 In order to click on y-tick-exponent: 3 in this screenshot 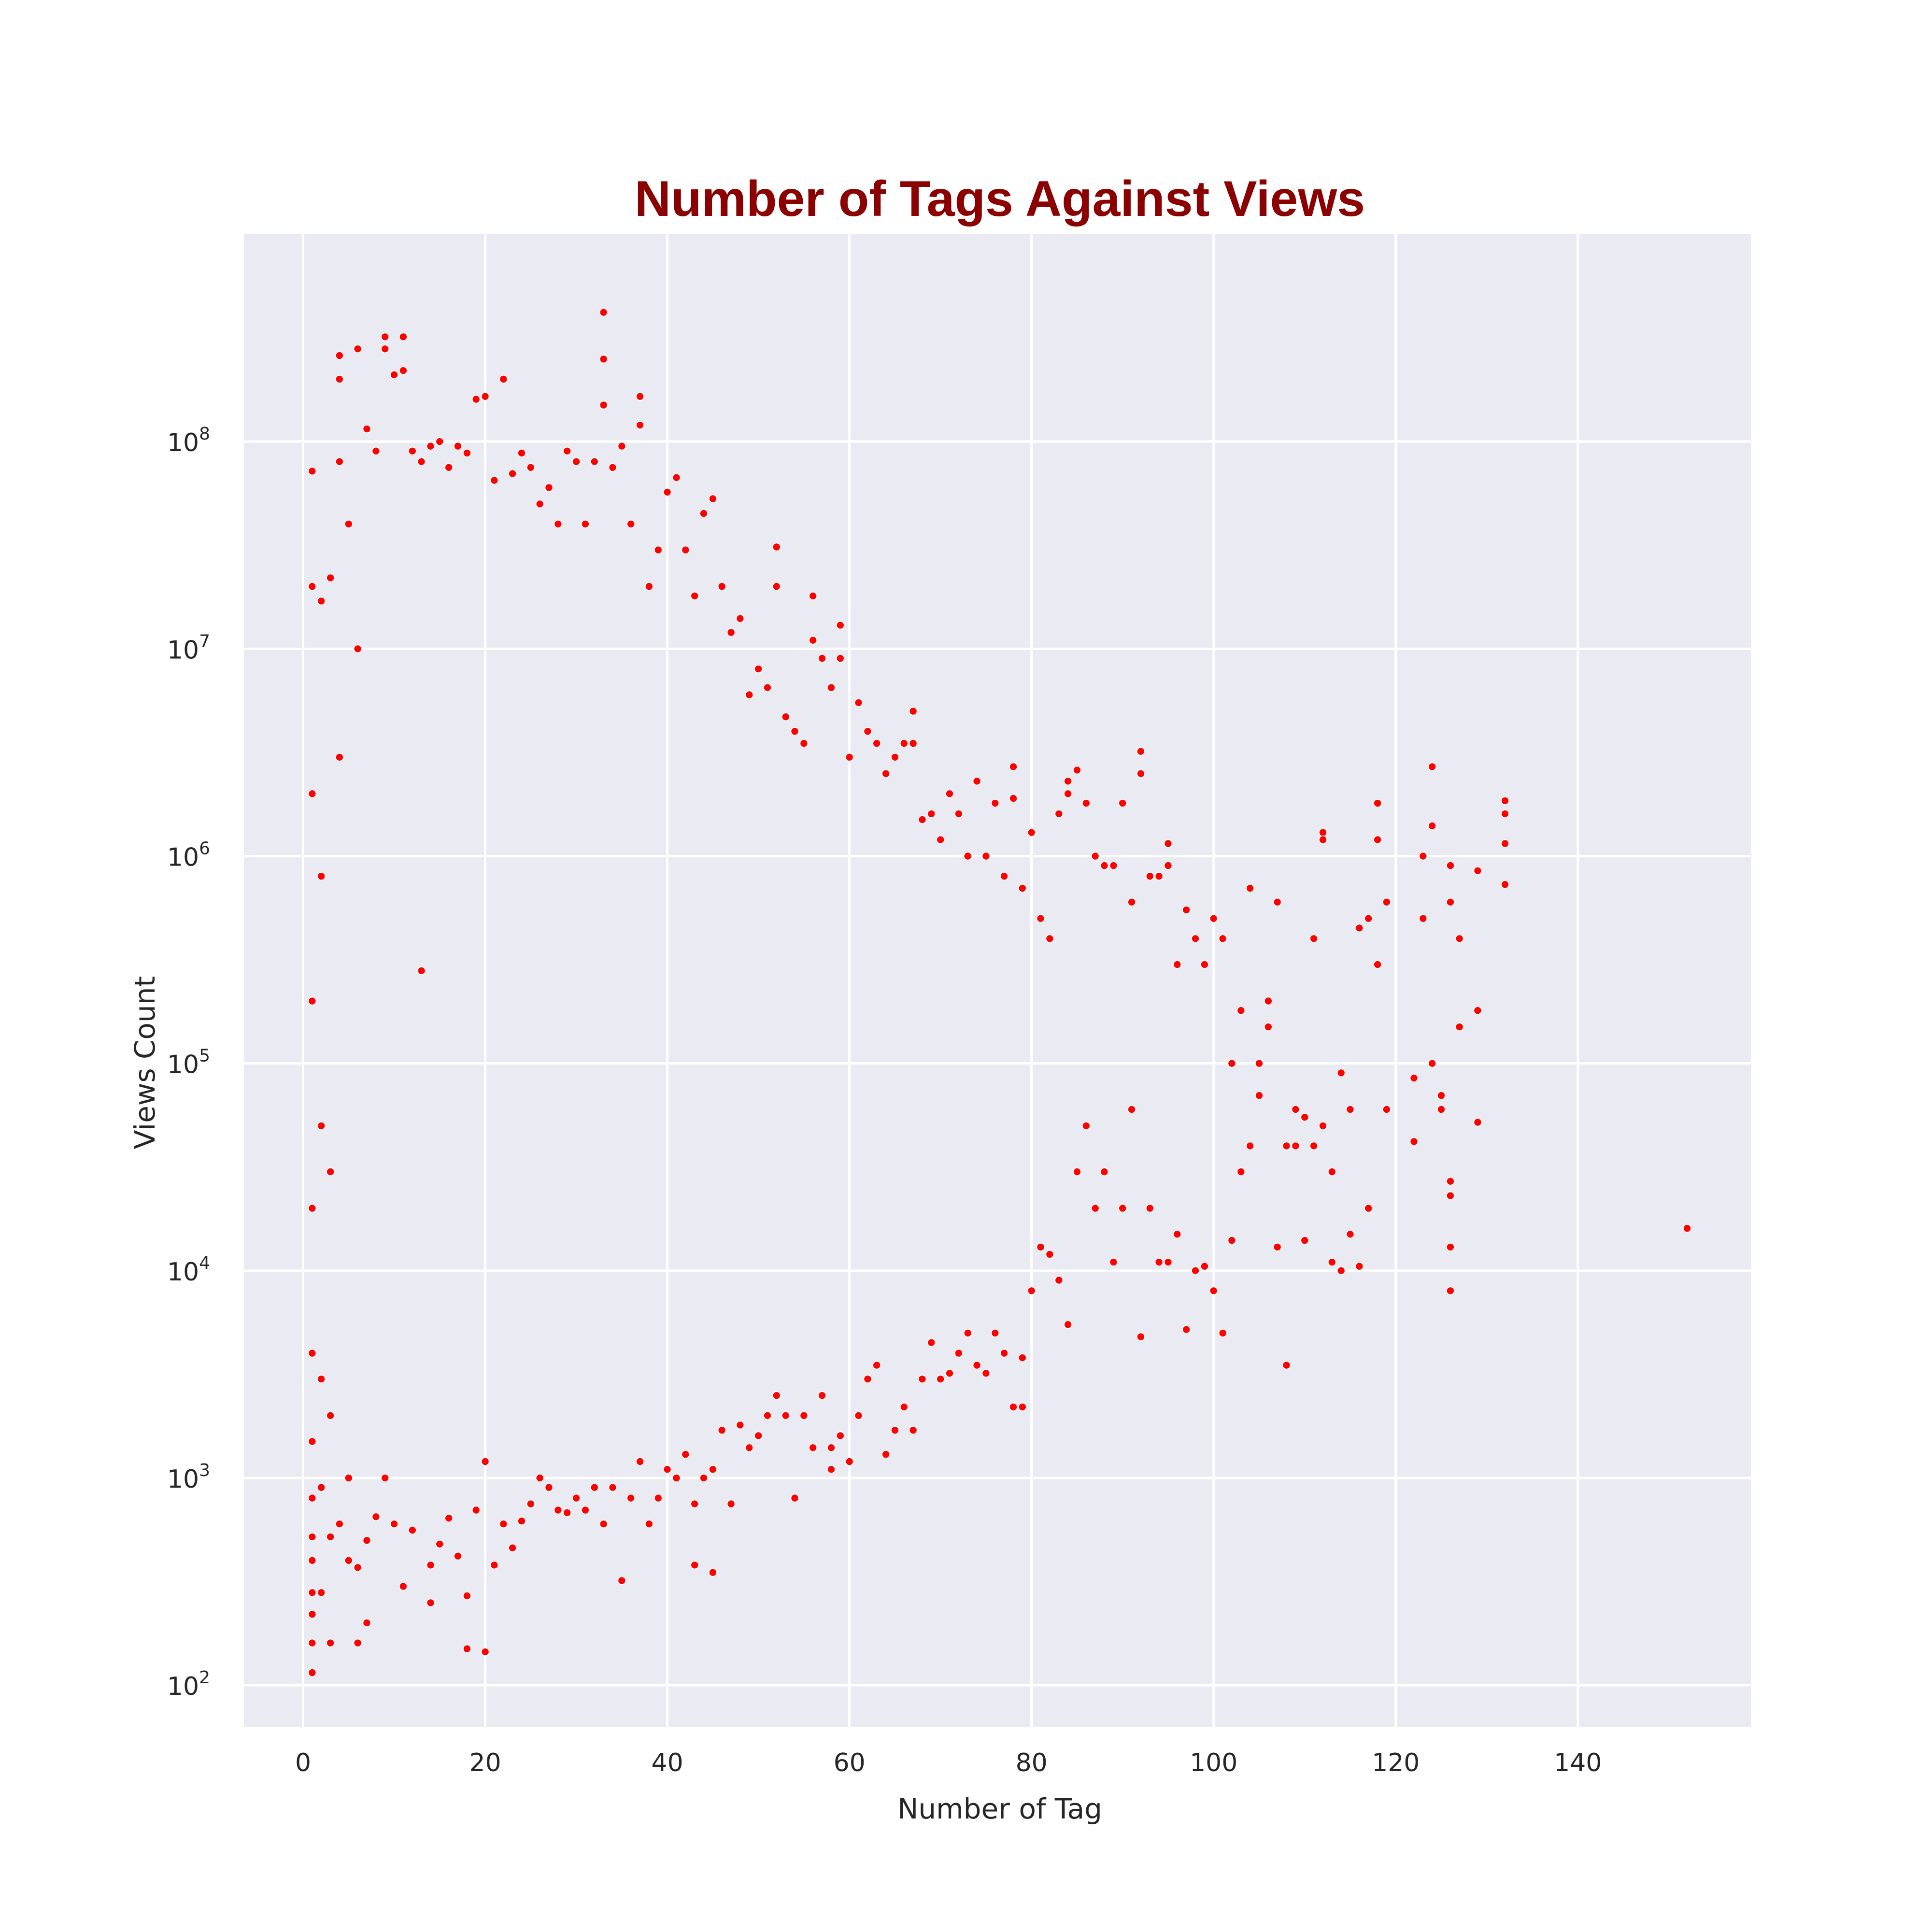, I will do `click(204, 1470)`.